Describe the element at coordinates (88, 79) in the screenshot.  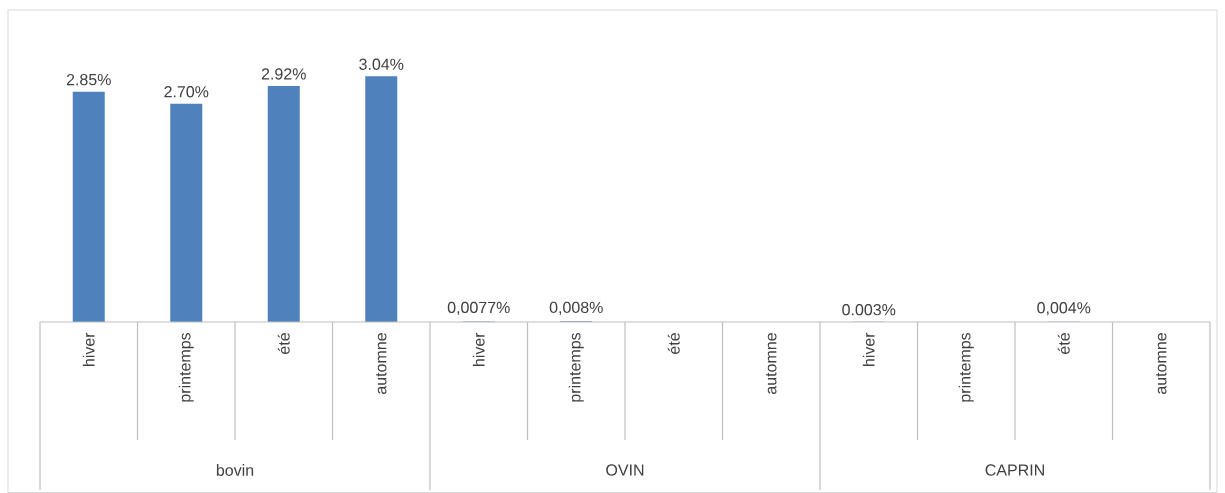
I see `data-label: 2.85%` at that location.